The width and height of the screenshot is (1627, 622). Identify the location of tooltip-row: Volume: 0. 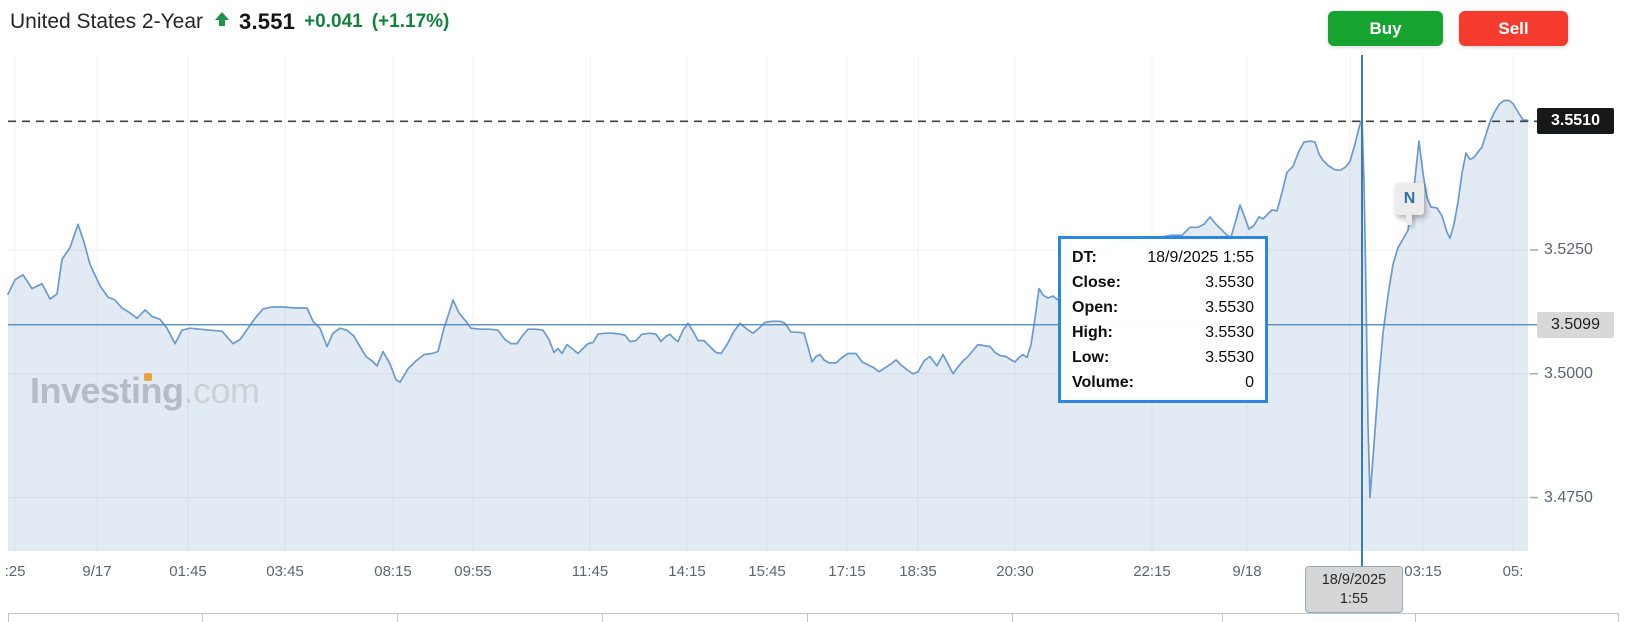
(1163, 382).